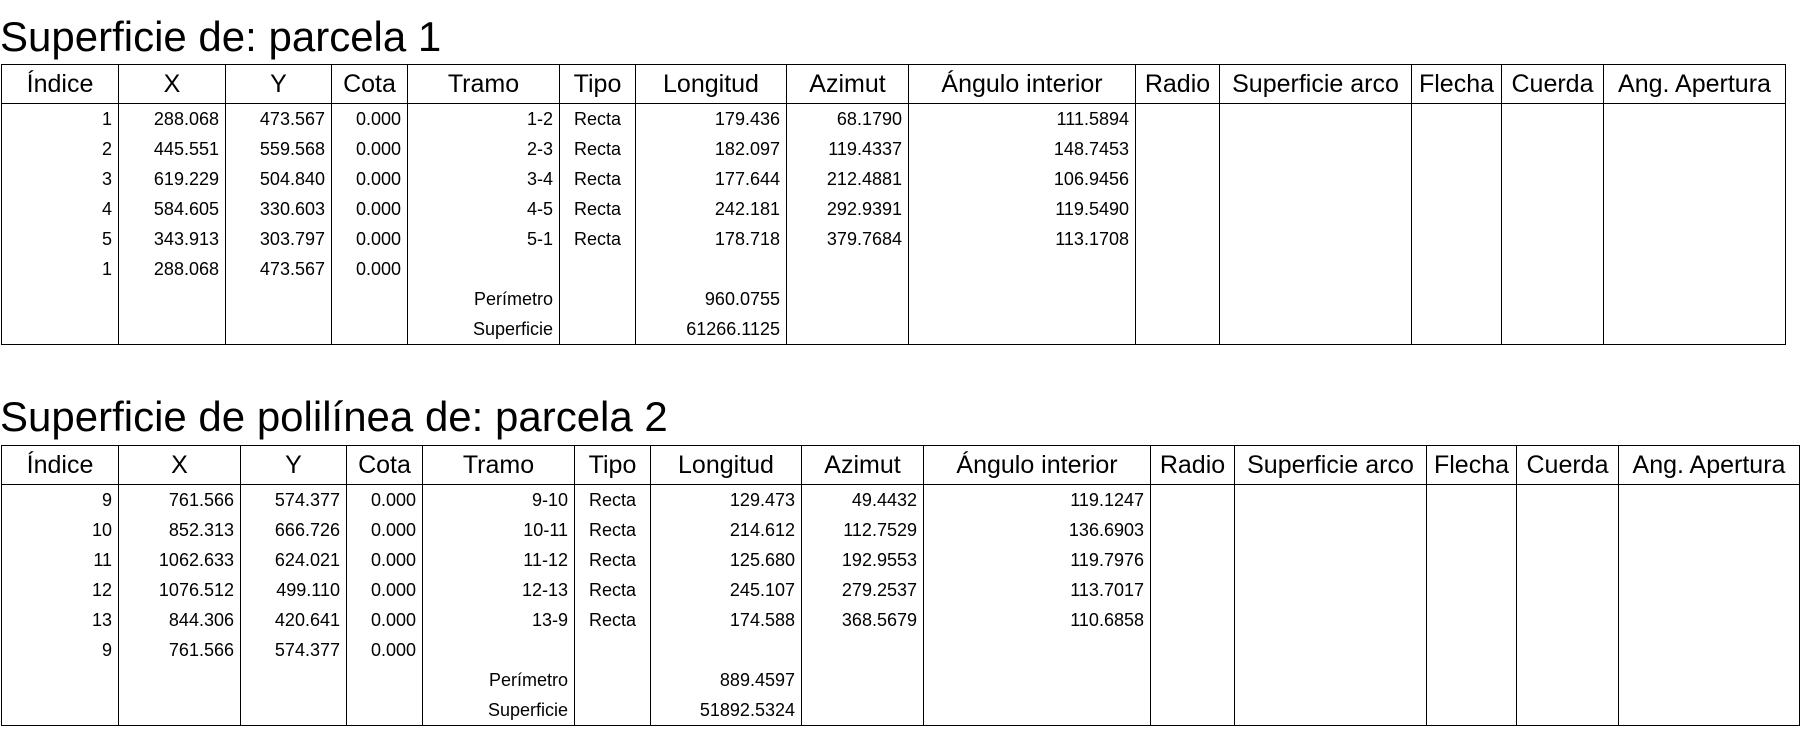 The image size is (1813, 754). What do you see at coordinates (172, 269) in the screenshot?
I see `cell-x: 288.068` at bounding box center [172, 269].